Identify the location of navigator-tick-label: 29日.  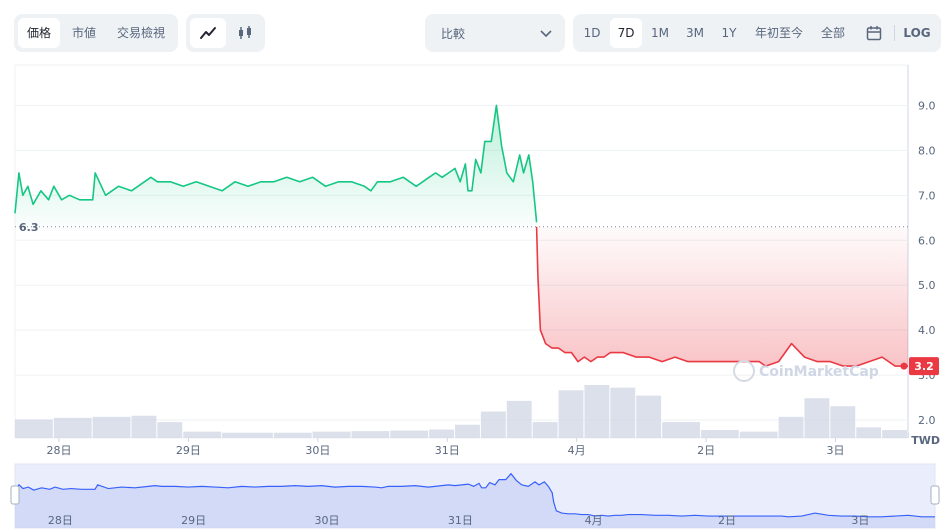
(193, 520).